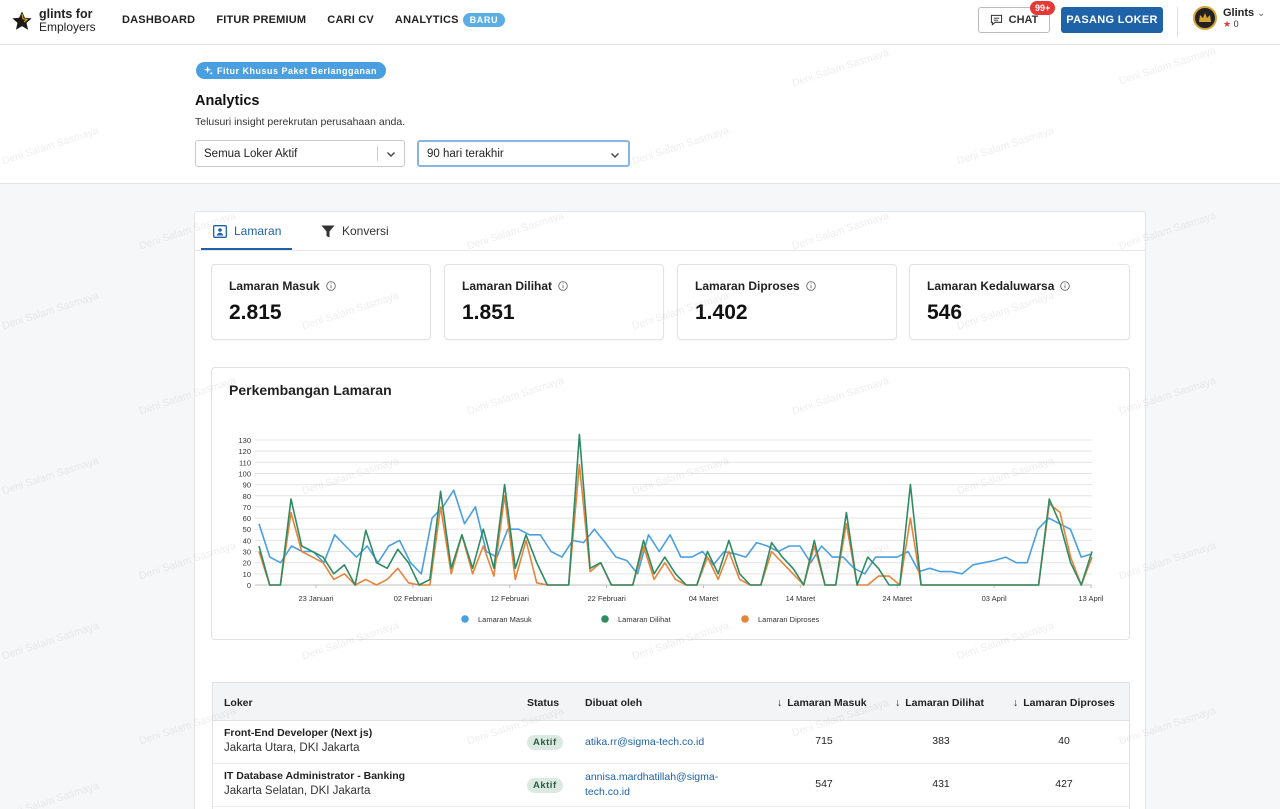 The height and width of the screenshot is (809, 1280). What do you see at coordinates (298, 733) in the screenshot?
I see `job-title: Front-End Developer (Next js)` at bounding box center [298, 733].